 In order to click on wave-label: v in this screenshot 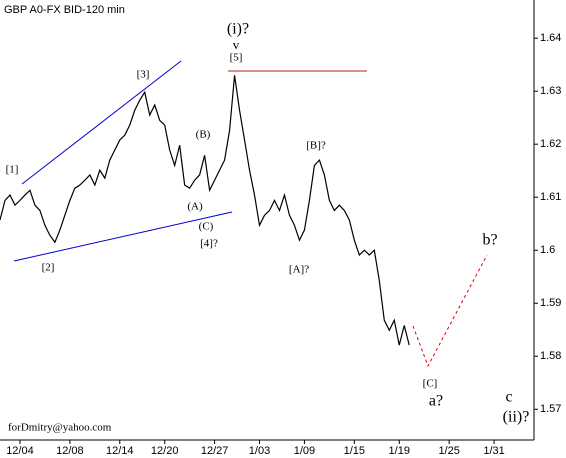, I will do `click(236, 44)`.